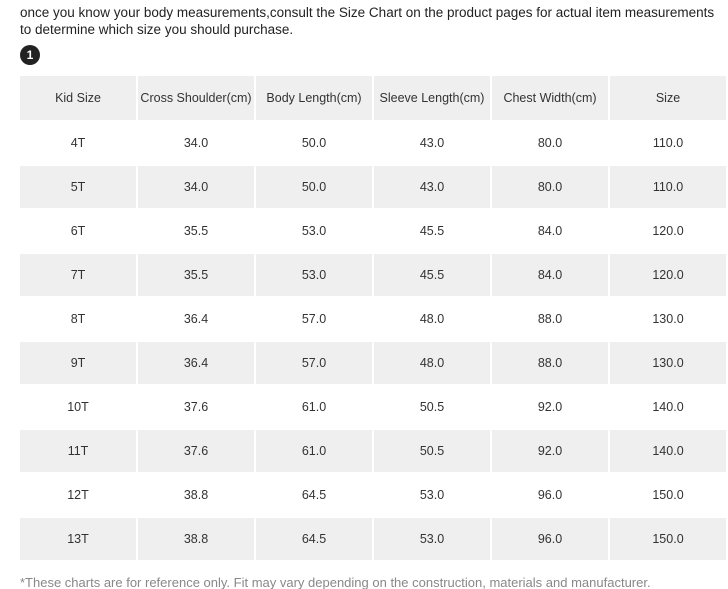 Image resolution: width=728 pixels, height=589 pixels. I want to click on table-row: 13T 38.8 64.5 53.0 96.0 150.0, so click(373, 539).